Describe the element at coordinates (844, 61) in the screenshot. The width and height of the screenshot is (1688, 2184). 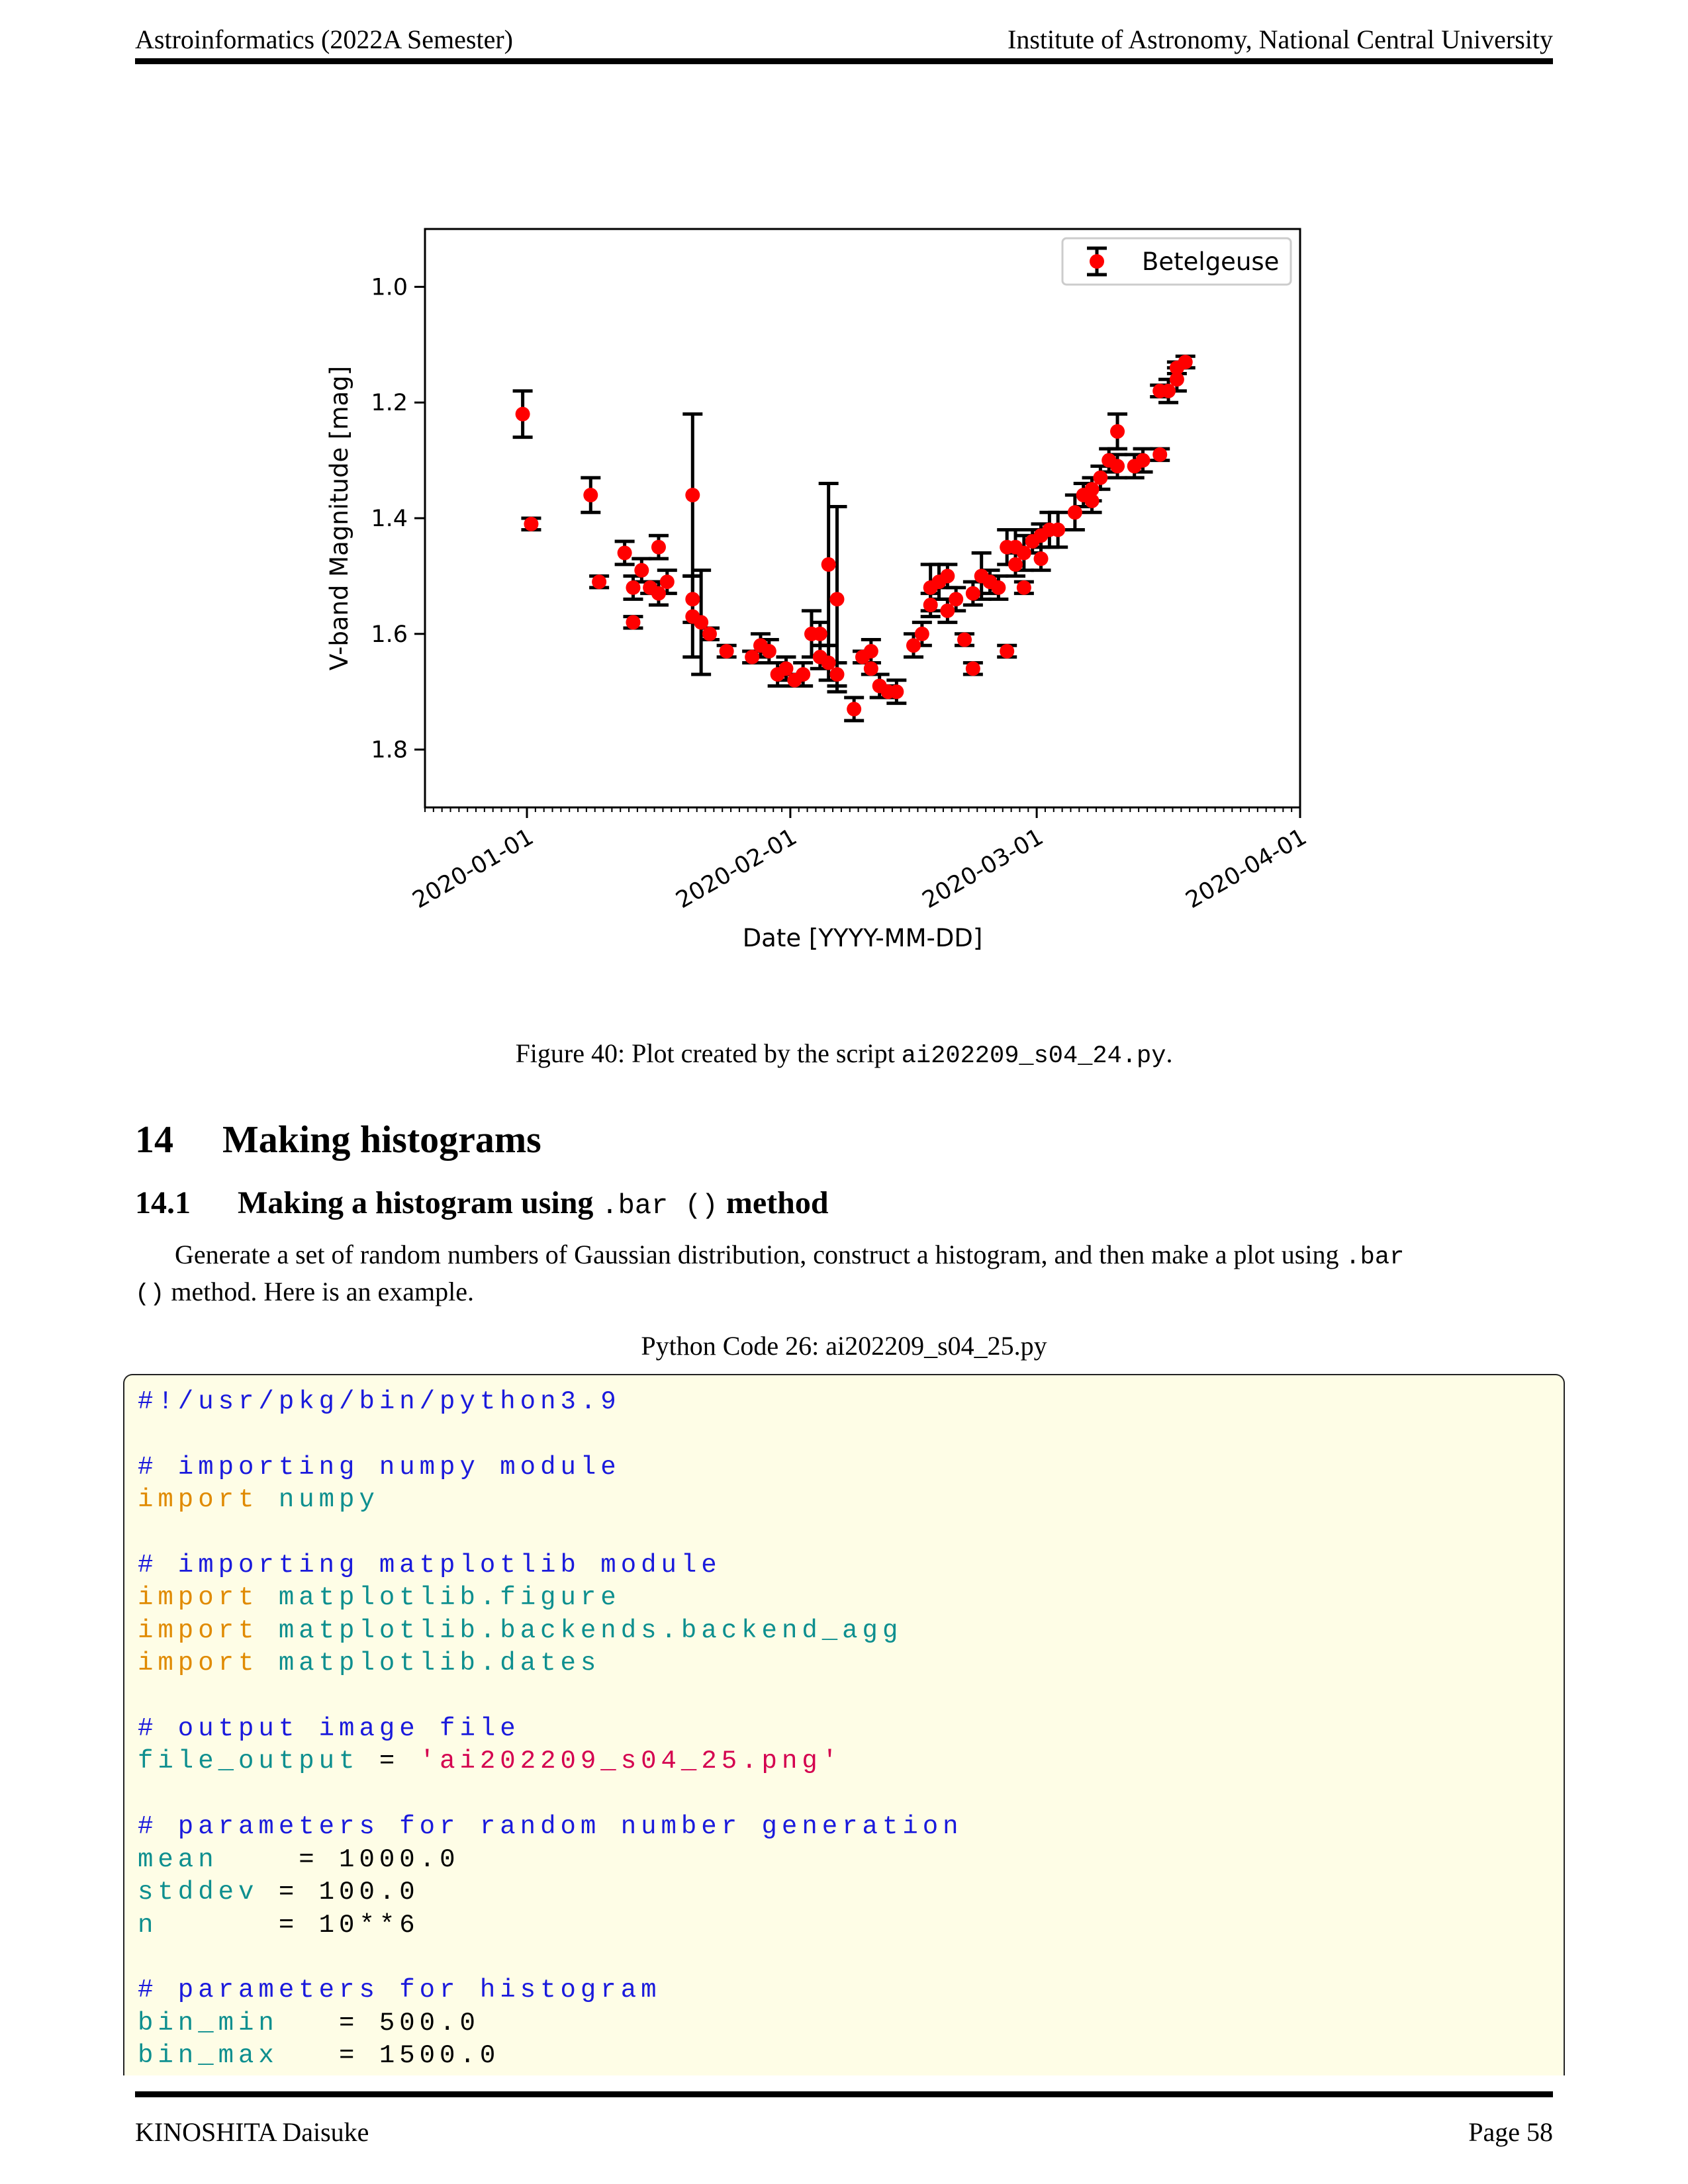
I see `header-rule` at that location.